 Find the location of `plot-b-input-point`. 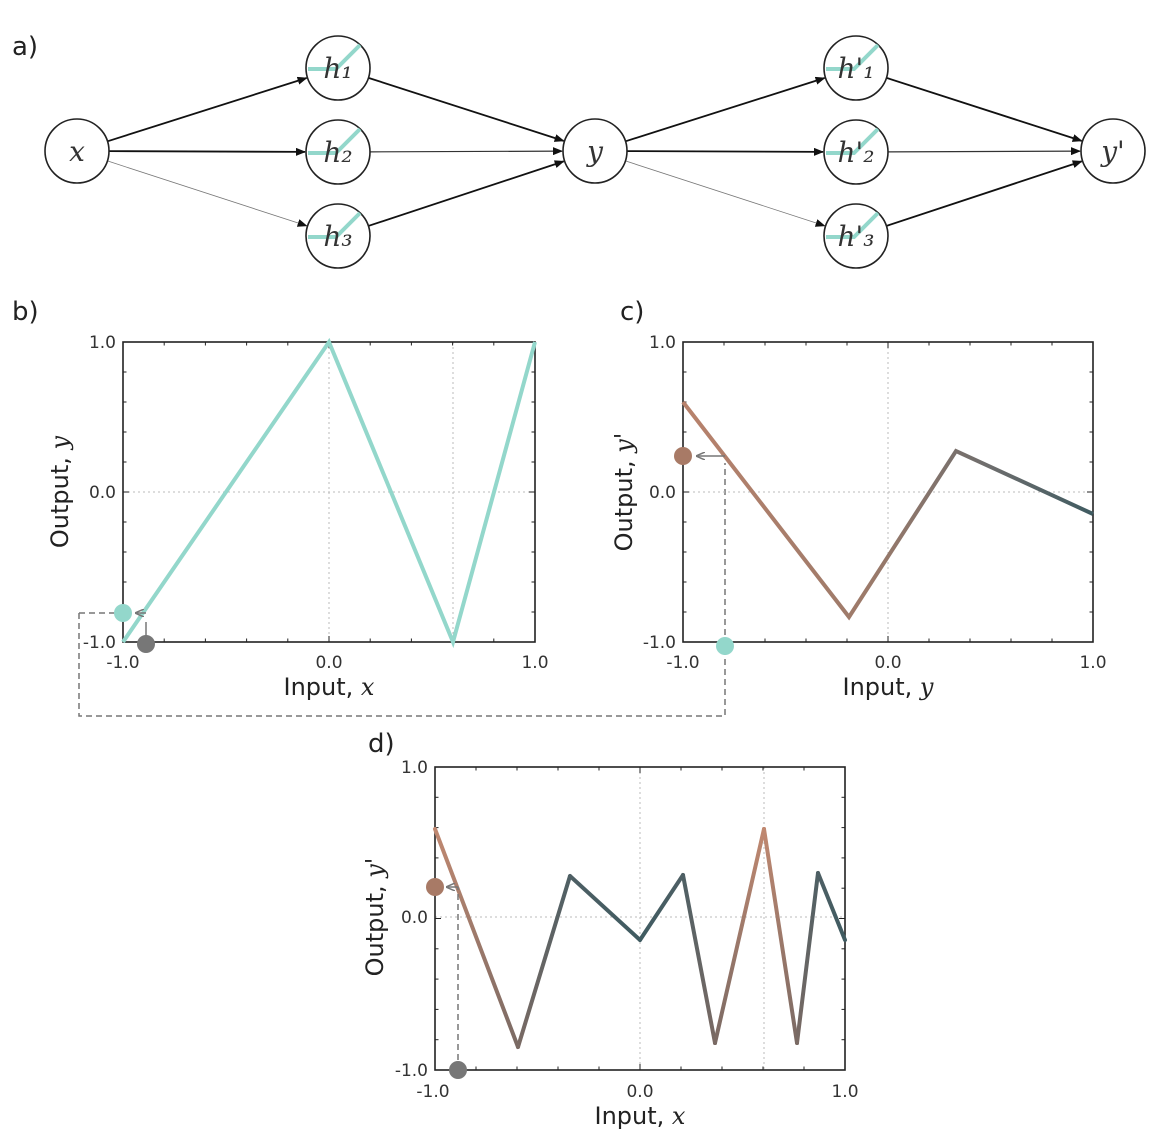

plot-b-input-point is located at coordinates (146, 644).